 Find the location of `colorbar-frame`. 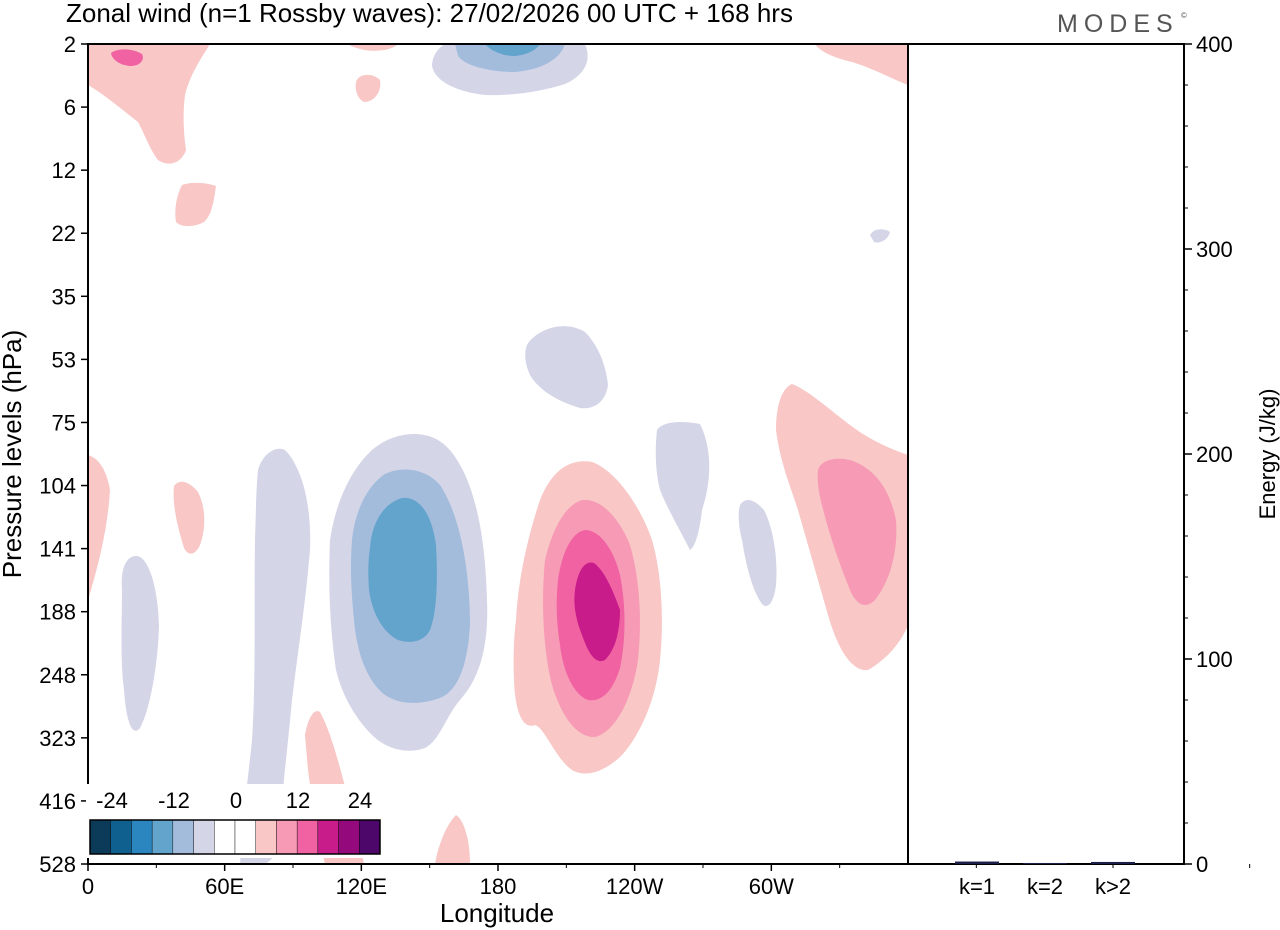

colorbar-frame is located at coordinates (235, 837).